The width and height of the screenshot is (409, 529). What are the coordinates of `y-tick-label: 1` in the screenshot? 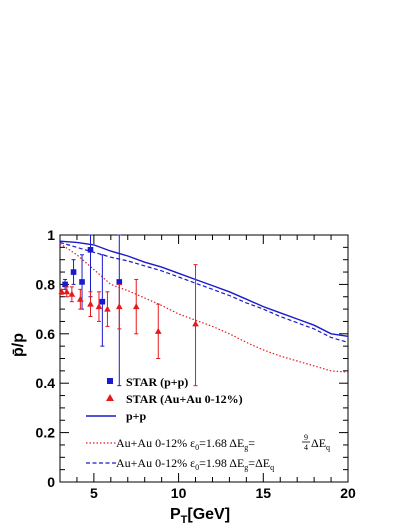 It's located at (51, 235).